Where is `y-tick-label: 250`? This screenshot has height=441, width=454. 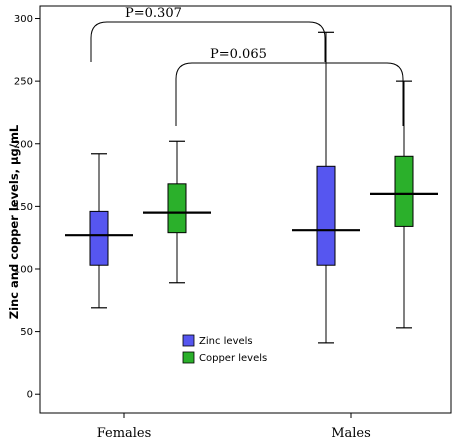
y-tick-label: 250 is located at coordinates (23, 82).